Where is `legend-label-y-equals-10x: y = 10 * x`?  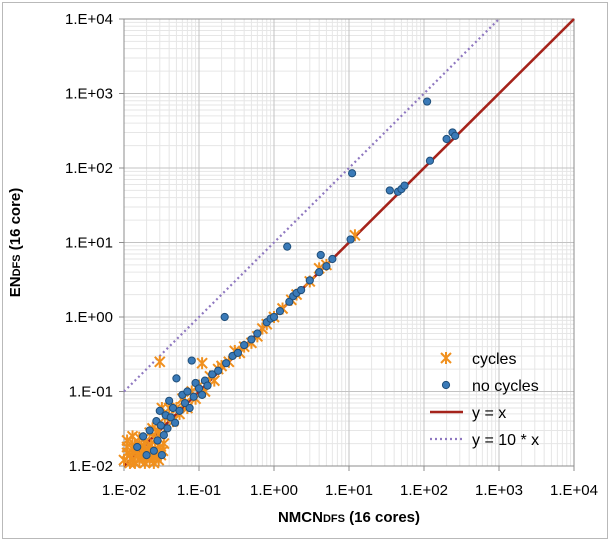 legend-label-y-equals-10x: y = 10 * x is located at coordinates (505, 440).